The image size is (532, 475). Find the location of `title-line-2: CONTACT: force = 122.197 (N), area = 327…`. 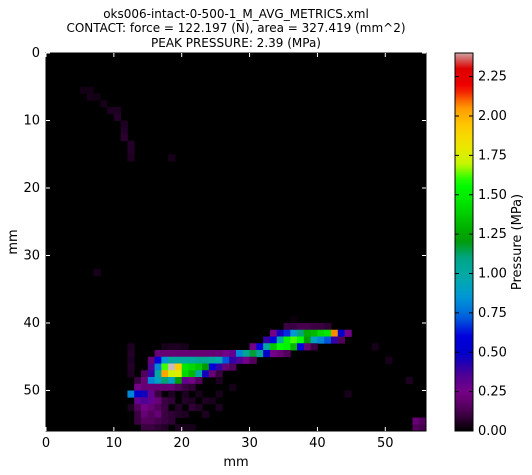

title-line-2: CONTACT: force = 122.197 (N), area = 327… is located at coordinates (235, 28).